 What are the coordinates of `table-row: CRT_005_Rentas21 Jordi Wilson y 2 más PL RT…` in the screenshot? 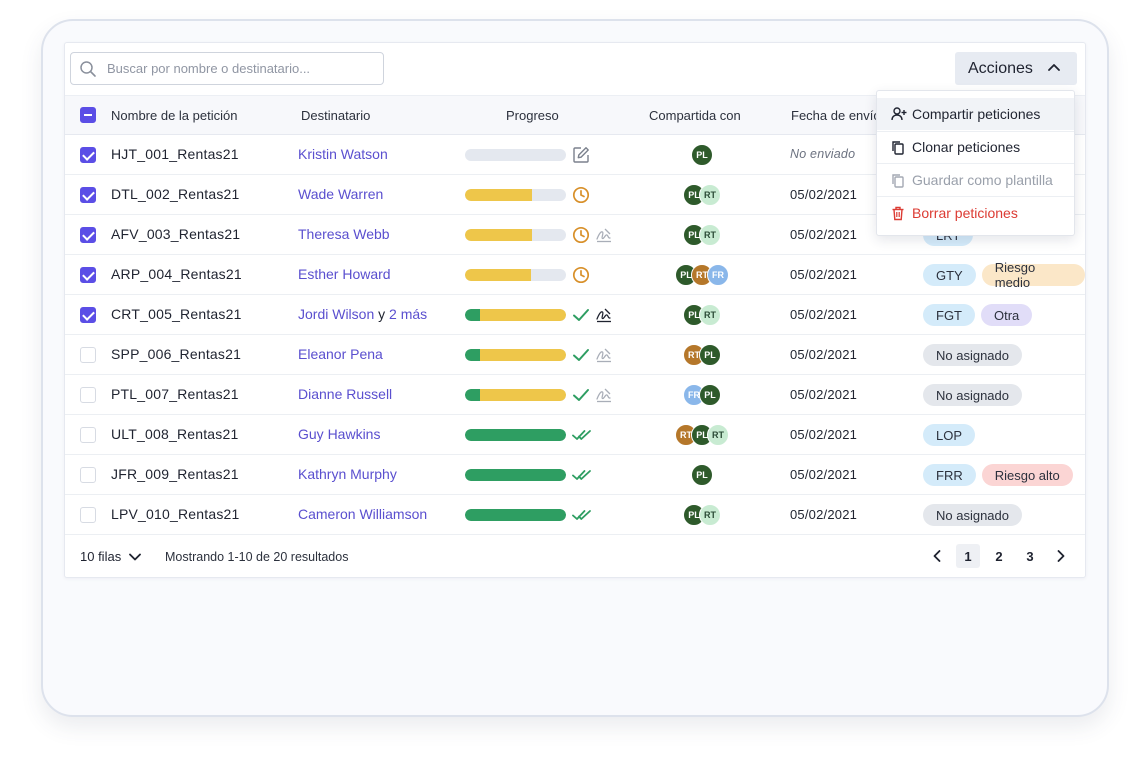 It's located at (575, 315).